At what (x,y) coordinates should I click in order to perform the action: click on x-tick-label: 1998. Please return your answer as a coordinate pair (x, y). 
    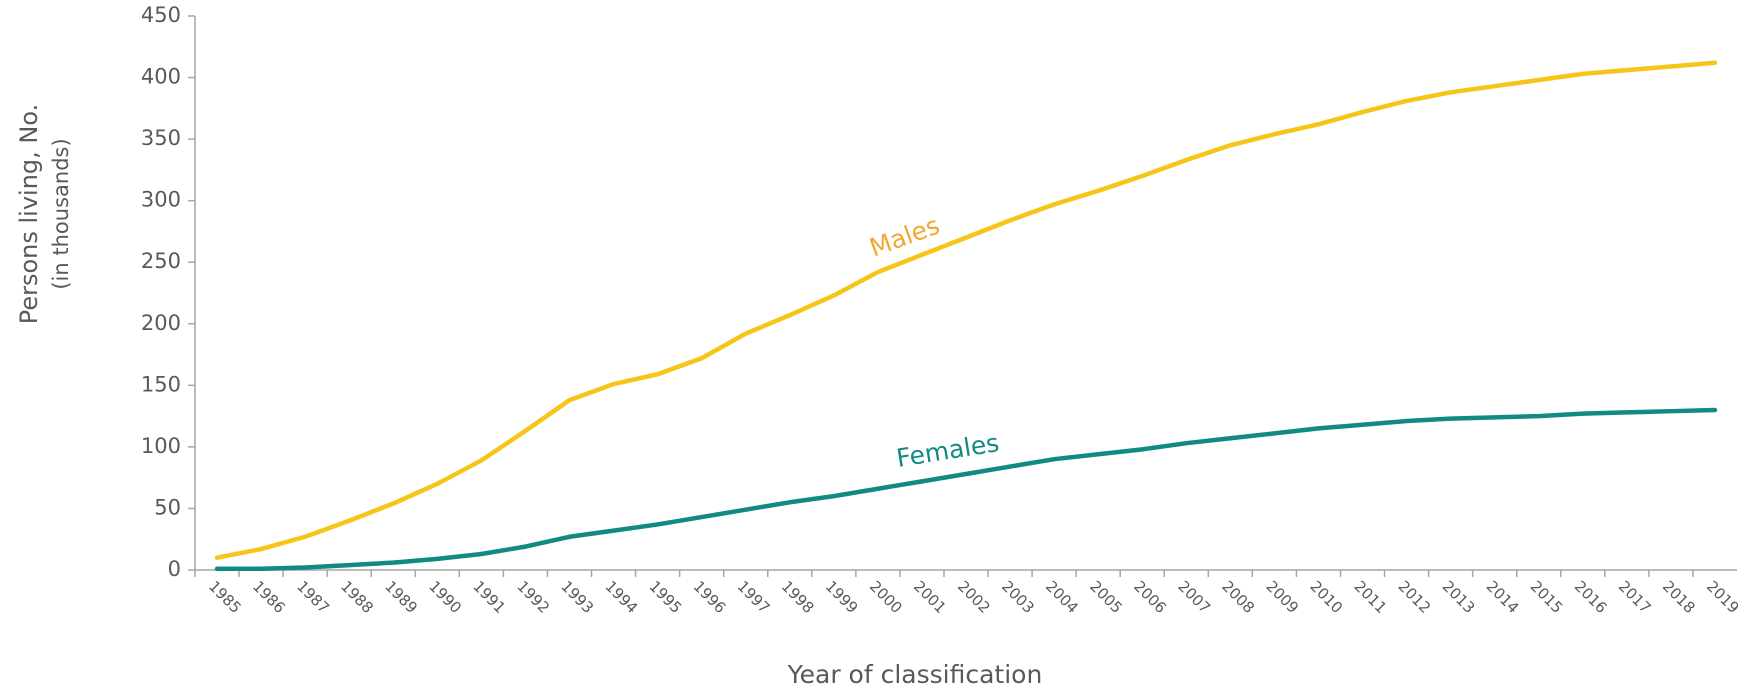
    Looking at the image, I should click on (798, 597).